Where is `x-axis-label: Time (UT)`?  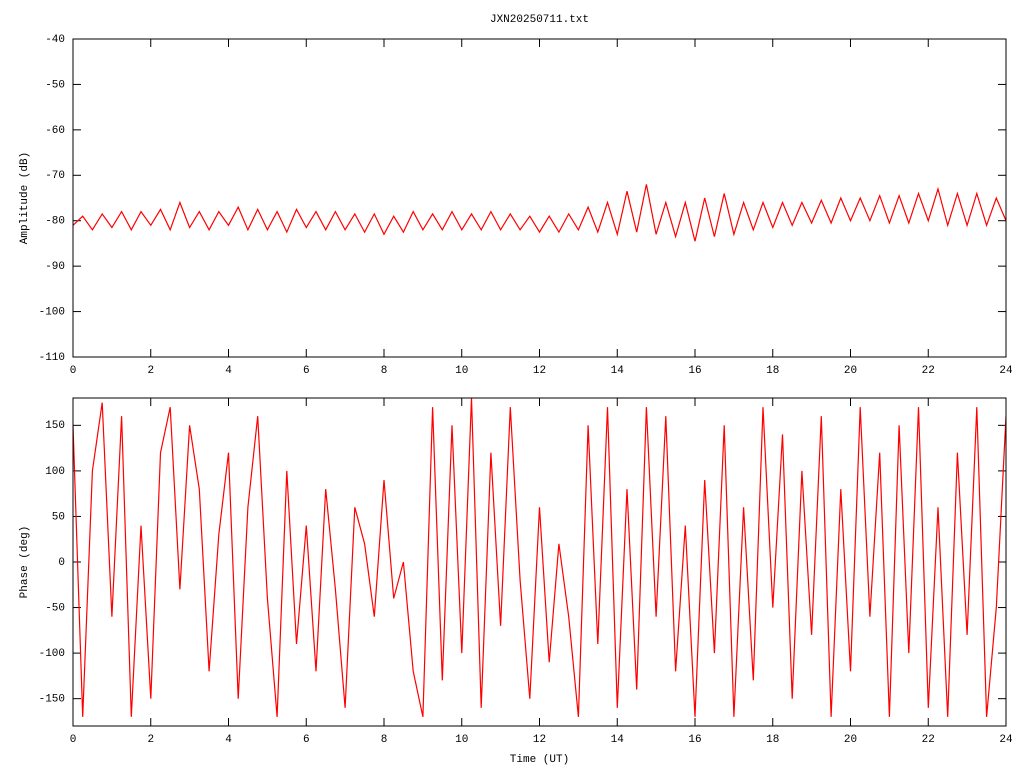 x-axis-label: Time (UT) is located at coordinates (539, 760).